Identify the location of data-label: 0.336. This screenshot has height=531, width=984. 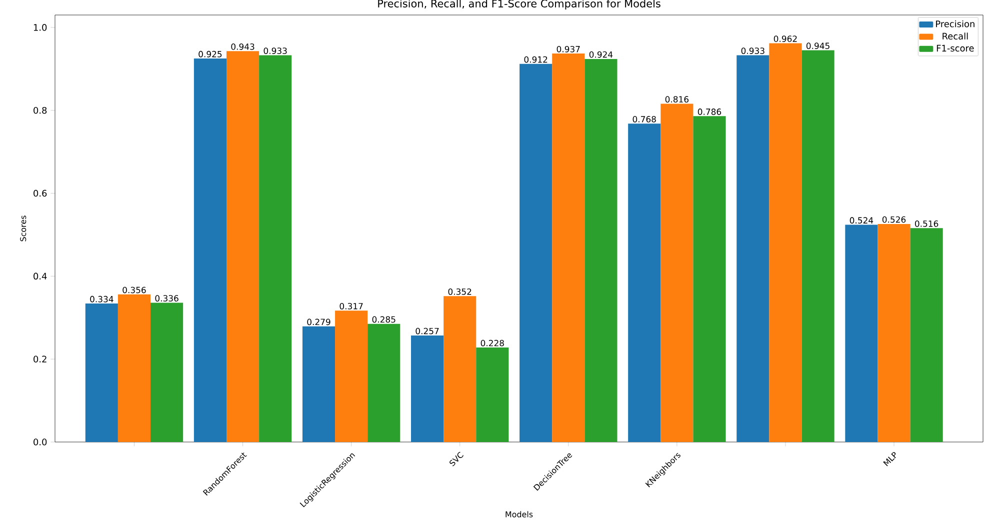
(166, 298).